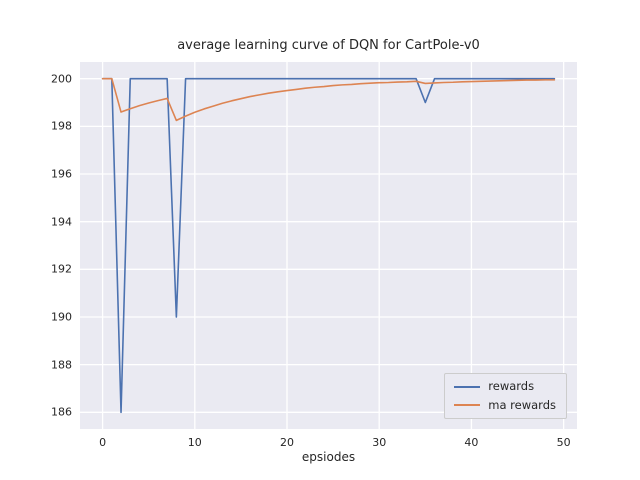 This screenshot has height=480, width=640. Describe the element at coordinates (505, 396) in the screenshot. I see `legend: rewards ma rewards` at that location.